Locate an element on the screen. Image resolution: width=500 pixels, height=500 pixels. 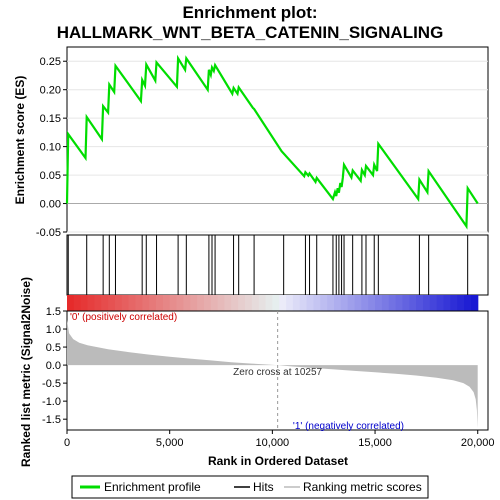
x-tick-label: 5,000 is located at coordinates (170, 443).